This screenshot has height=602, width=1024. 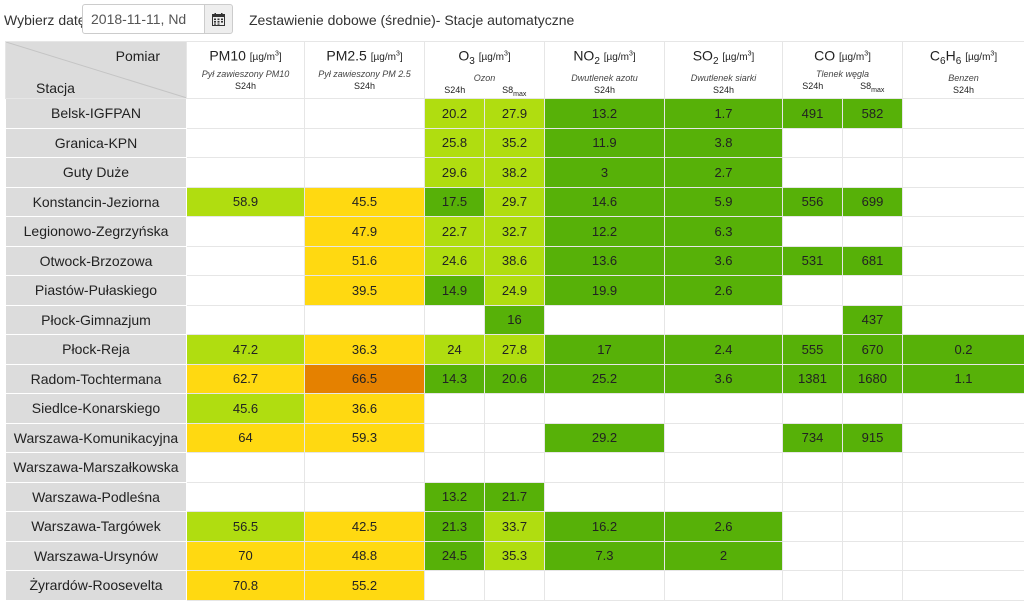 I want to click on measurement-cell: 13.2, so click(x=604, y=113).